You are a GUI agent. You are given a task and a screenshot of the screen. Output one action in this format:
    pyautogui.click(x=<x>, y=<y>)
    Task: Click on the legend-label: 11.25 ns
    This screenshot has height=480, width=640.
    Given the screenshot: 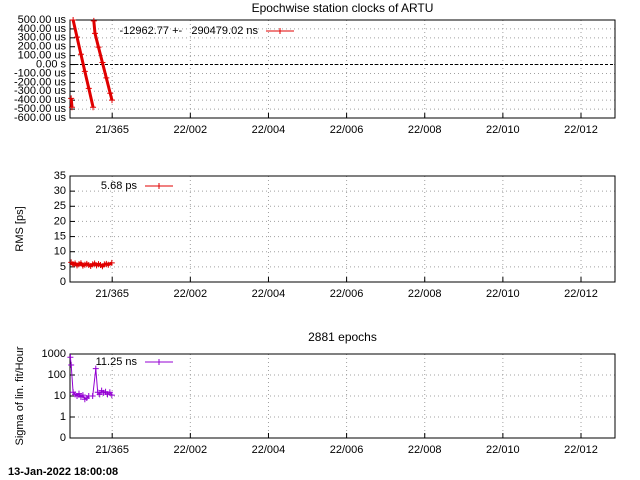 What is the action you would take?
    pyautogui.click(x=117, y=362)
    